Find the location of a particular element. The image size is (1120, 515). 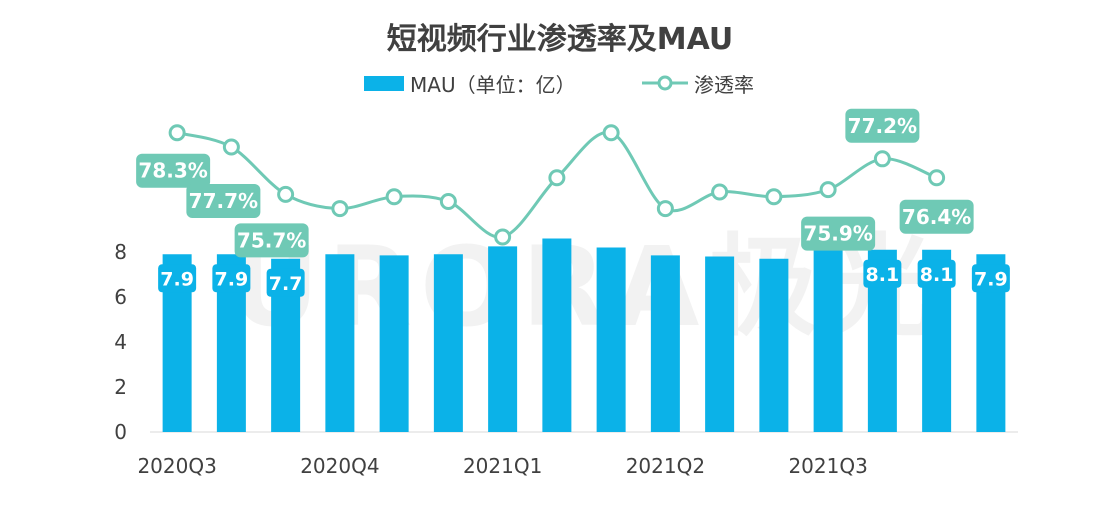

x-tick-label: 2021Q2 is located at coordinates (665, 466).